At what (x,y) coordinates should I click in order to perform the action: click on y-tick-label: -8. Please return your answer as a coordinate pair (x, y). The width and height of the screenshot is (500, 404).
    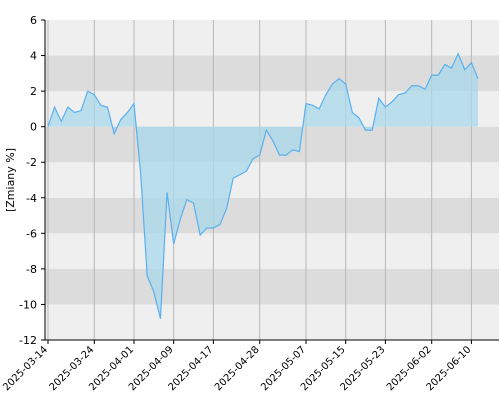
    Looking at the image, I should click on (31, 269).